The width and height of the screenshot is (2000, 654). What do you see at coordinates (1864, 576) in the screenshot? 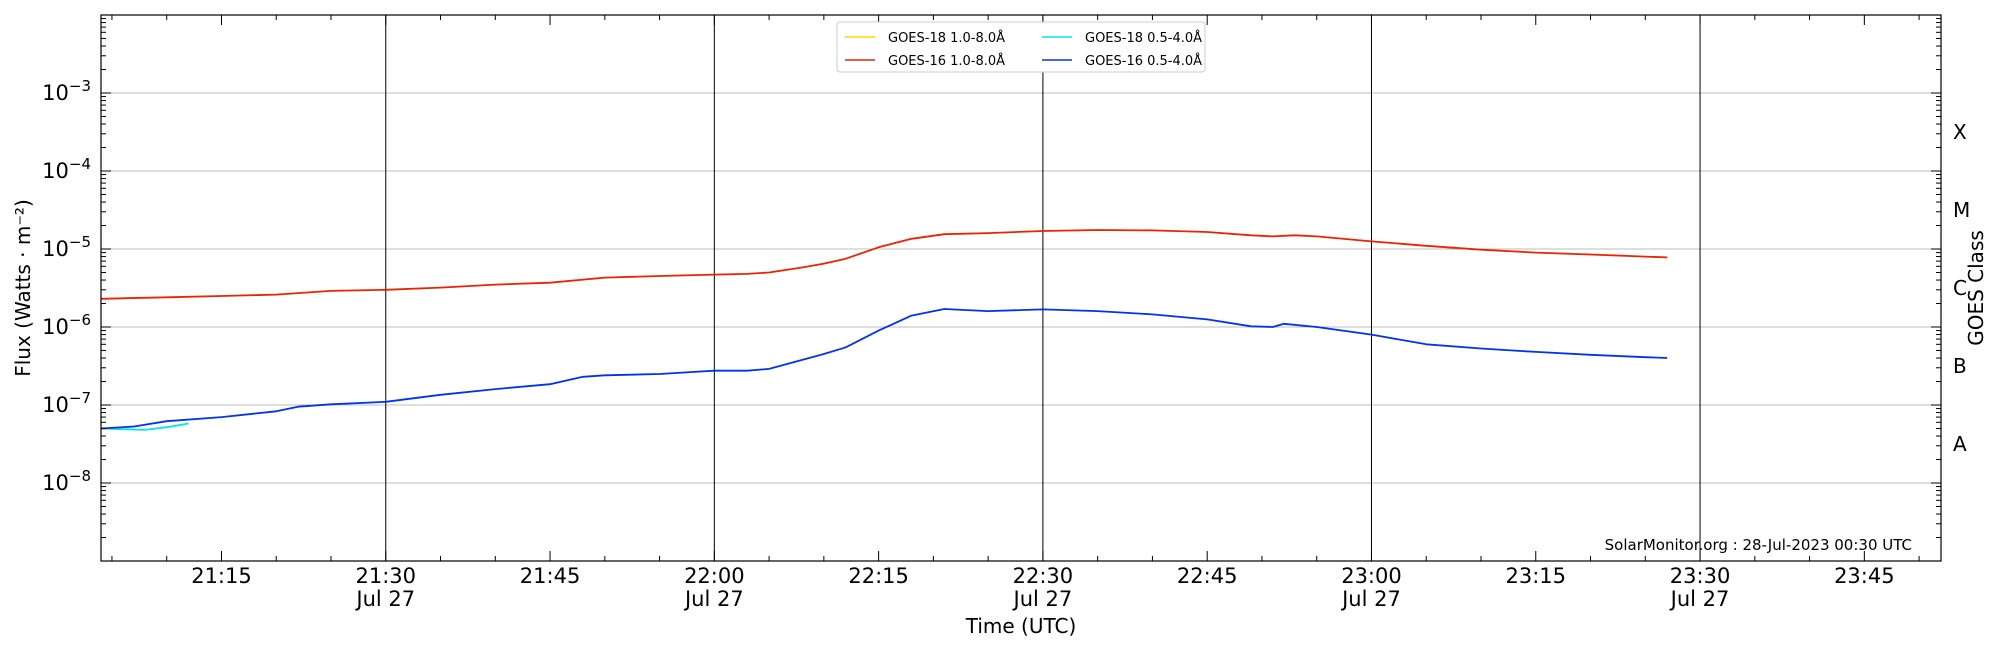
I see `x-tick-label: 23:45` at bounding box center [1864, 576].